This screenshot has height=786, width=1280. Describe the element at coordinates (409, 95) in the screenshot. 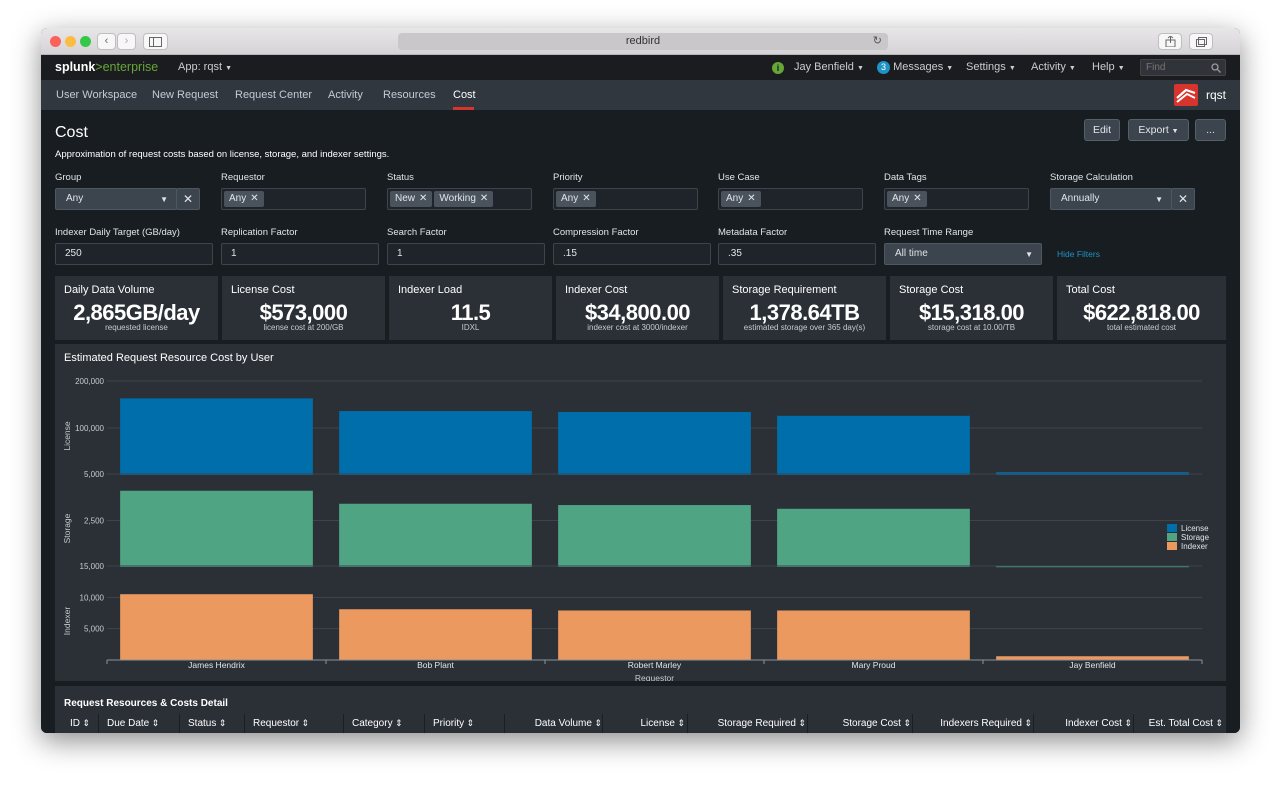

I see `nav-resources: Resources` at that location.